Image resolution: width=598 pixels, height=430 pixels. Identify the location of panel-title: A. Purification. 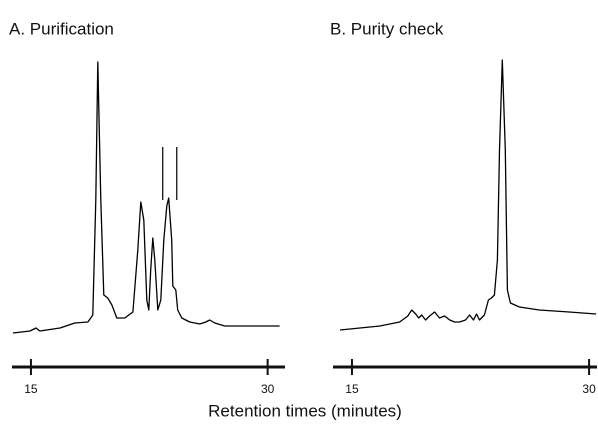
(61, 28).